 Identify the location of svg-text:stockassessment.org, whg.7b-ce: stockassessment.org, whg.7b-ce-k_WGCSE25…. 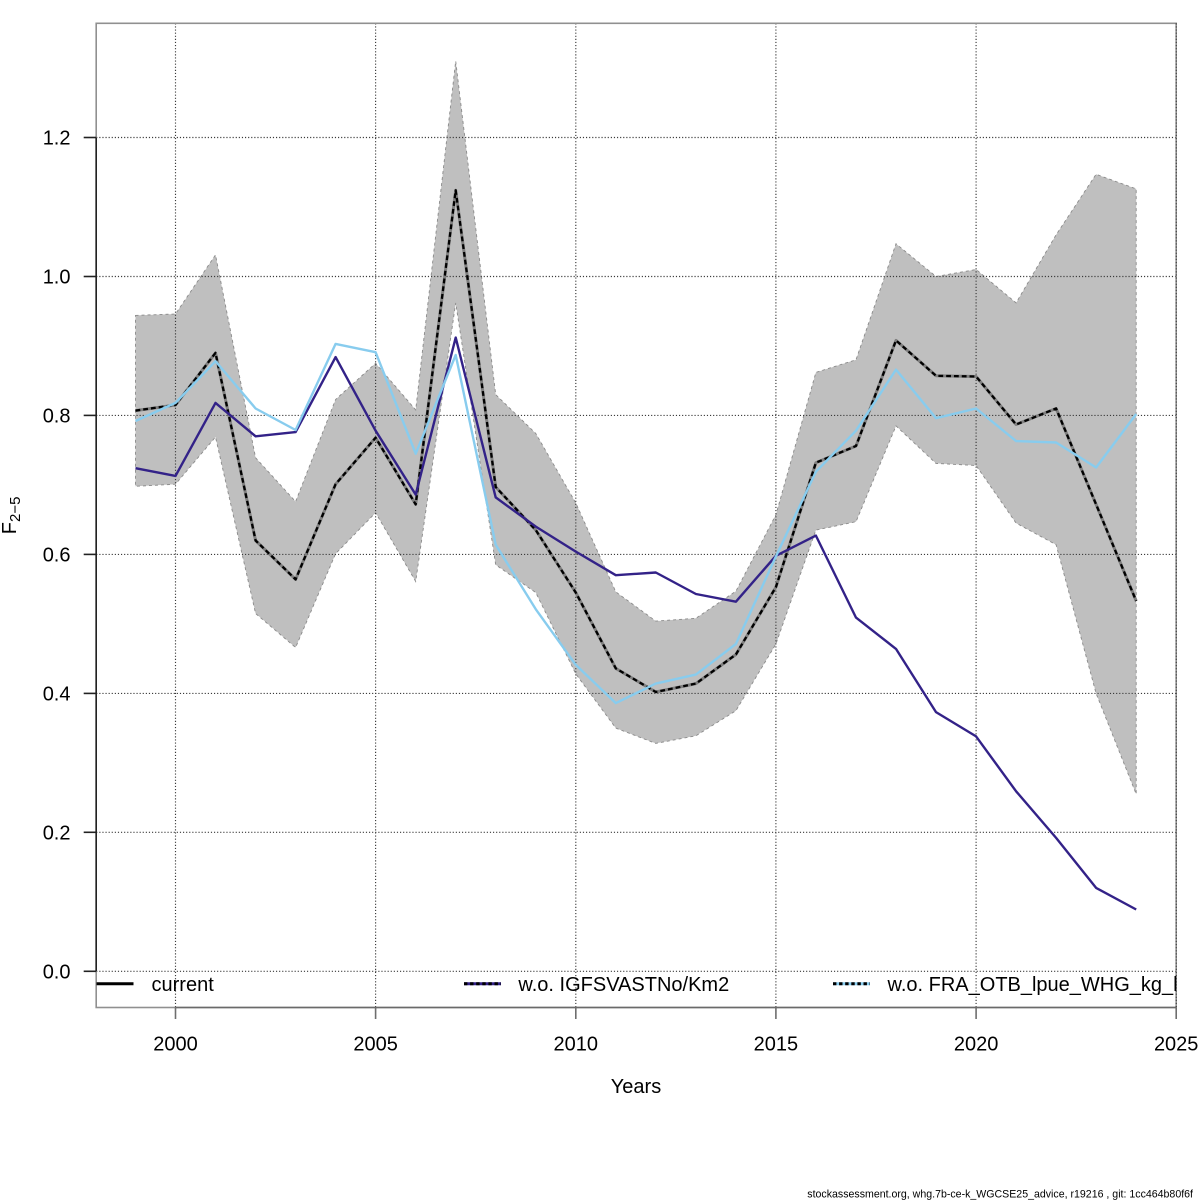
(1000, 1194).